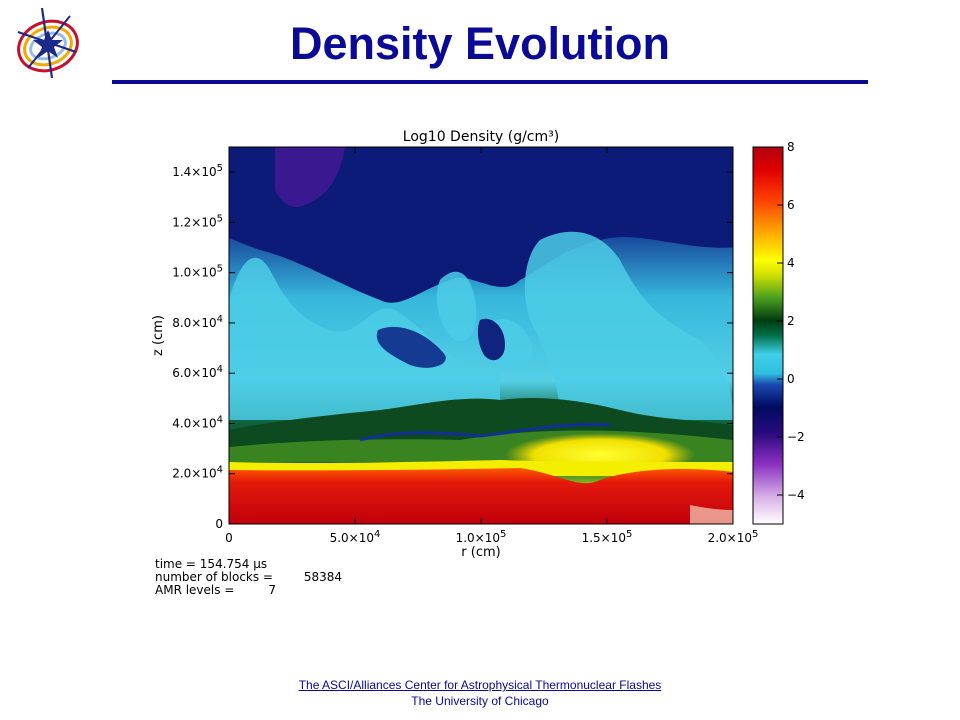 This screenshot has width=960, height=720. What do you see at coordinates (733, 537) in the screenshot?
I see `x-tick-label: 2.0×10⁵` at bounding box center [733, 537].